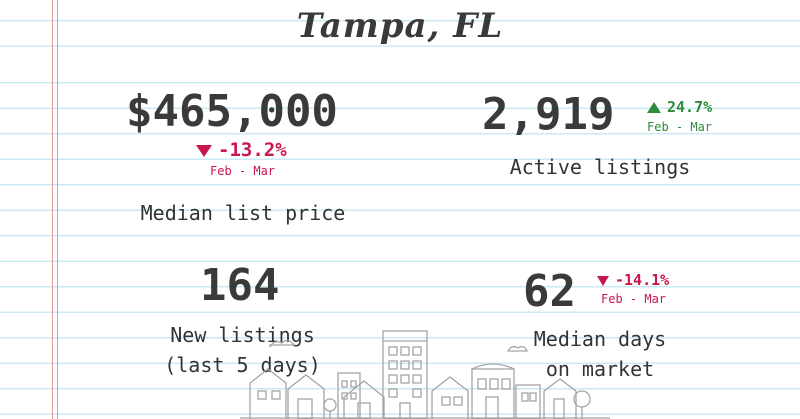 This screenshot has height=419, width=800. Describe the element at coordinates (600, 369) in the screenshot. I see `median-days-label-line2: on market` at that location.